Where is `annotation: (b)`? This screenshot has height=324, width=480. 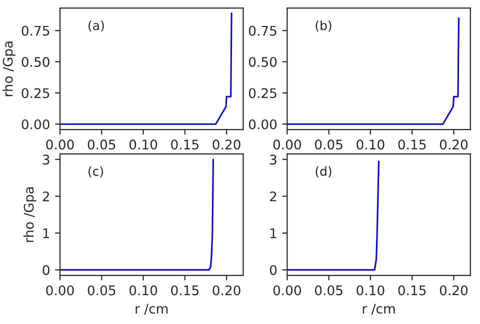
annotation: (b) is located at coordinates (324, 26).